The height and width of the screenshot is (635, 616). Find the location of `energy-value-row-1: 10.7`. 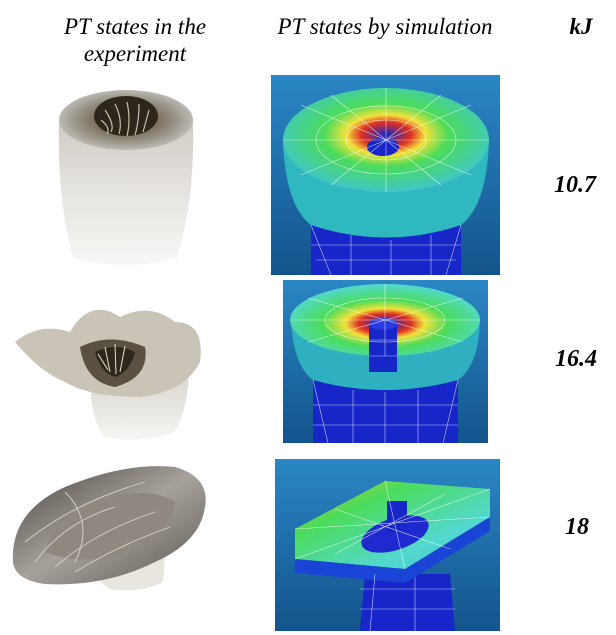

energy-value-row-1: 10.7 is located at coordinates (575, 185).